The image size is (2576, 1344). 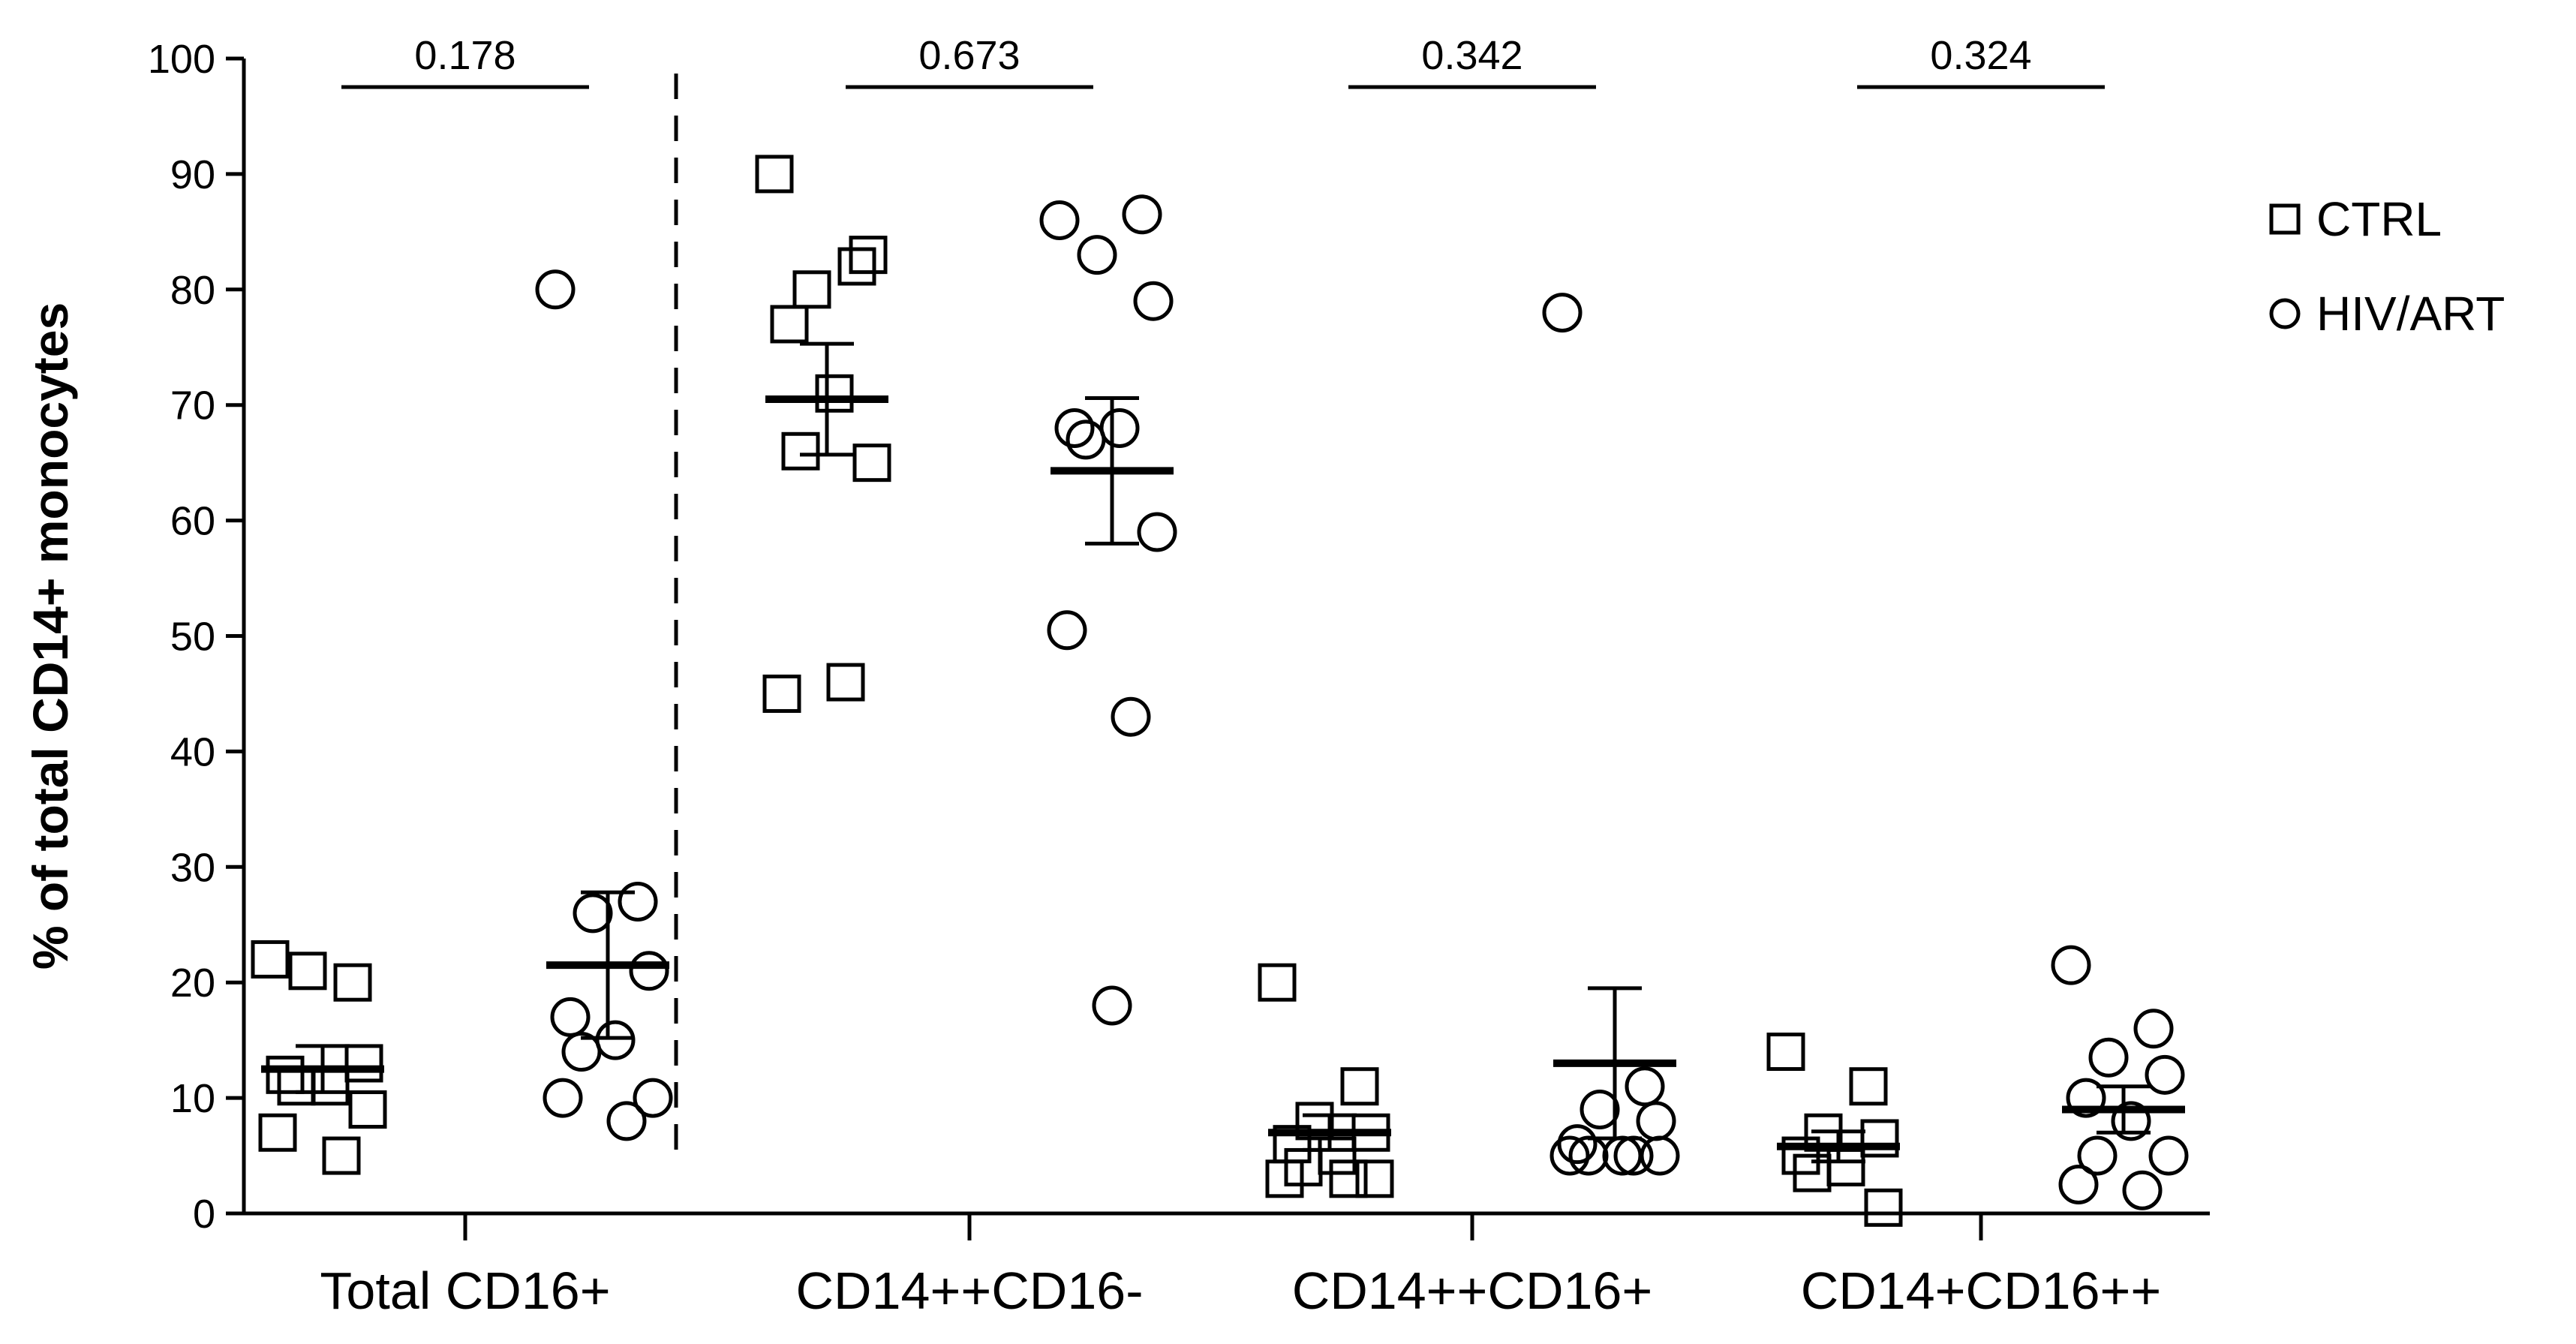 What do you see at coordinates (192, 1098) in the screenshot?
I see `y-tick-label: 10` at bounding box center [192, 1098].